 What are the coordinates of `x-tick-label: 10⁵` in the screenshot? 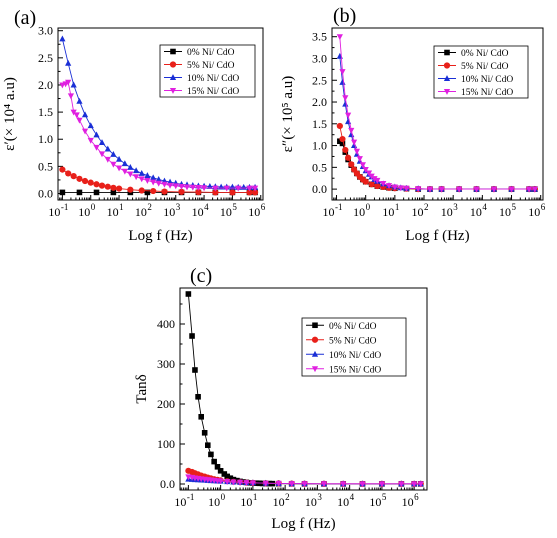 It's located at (378, 500).